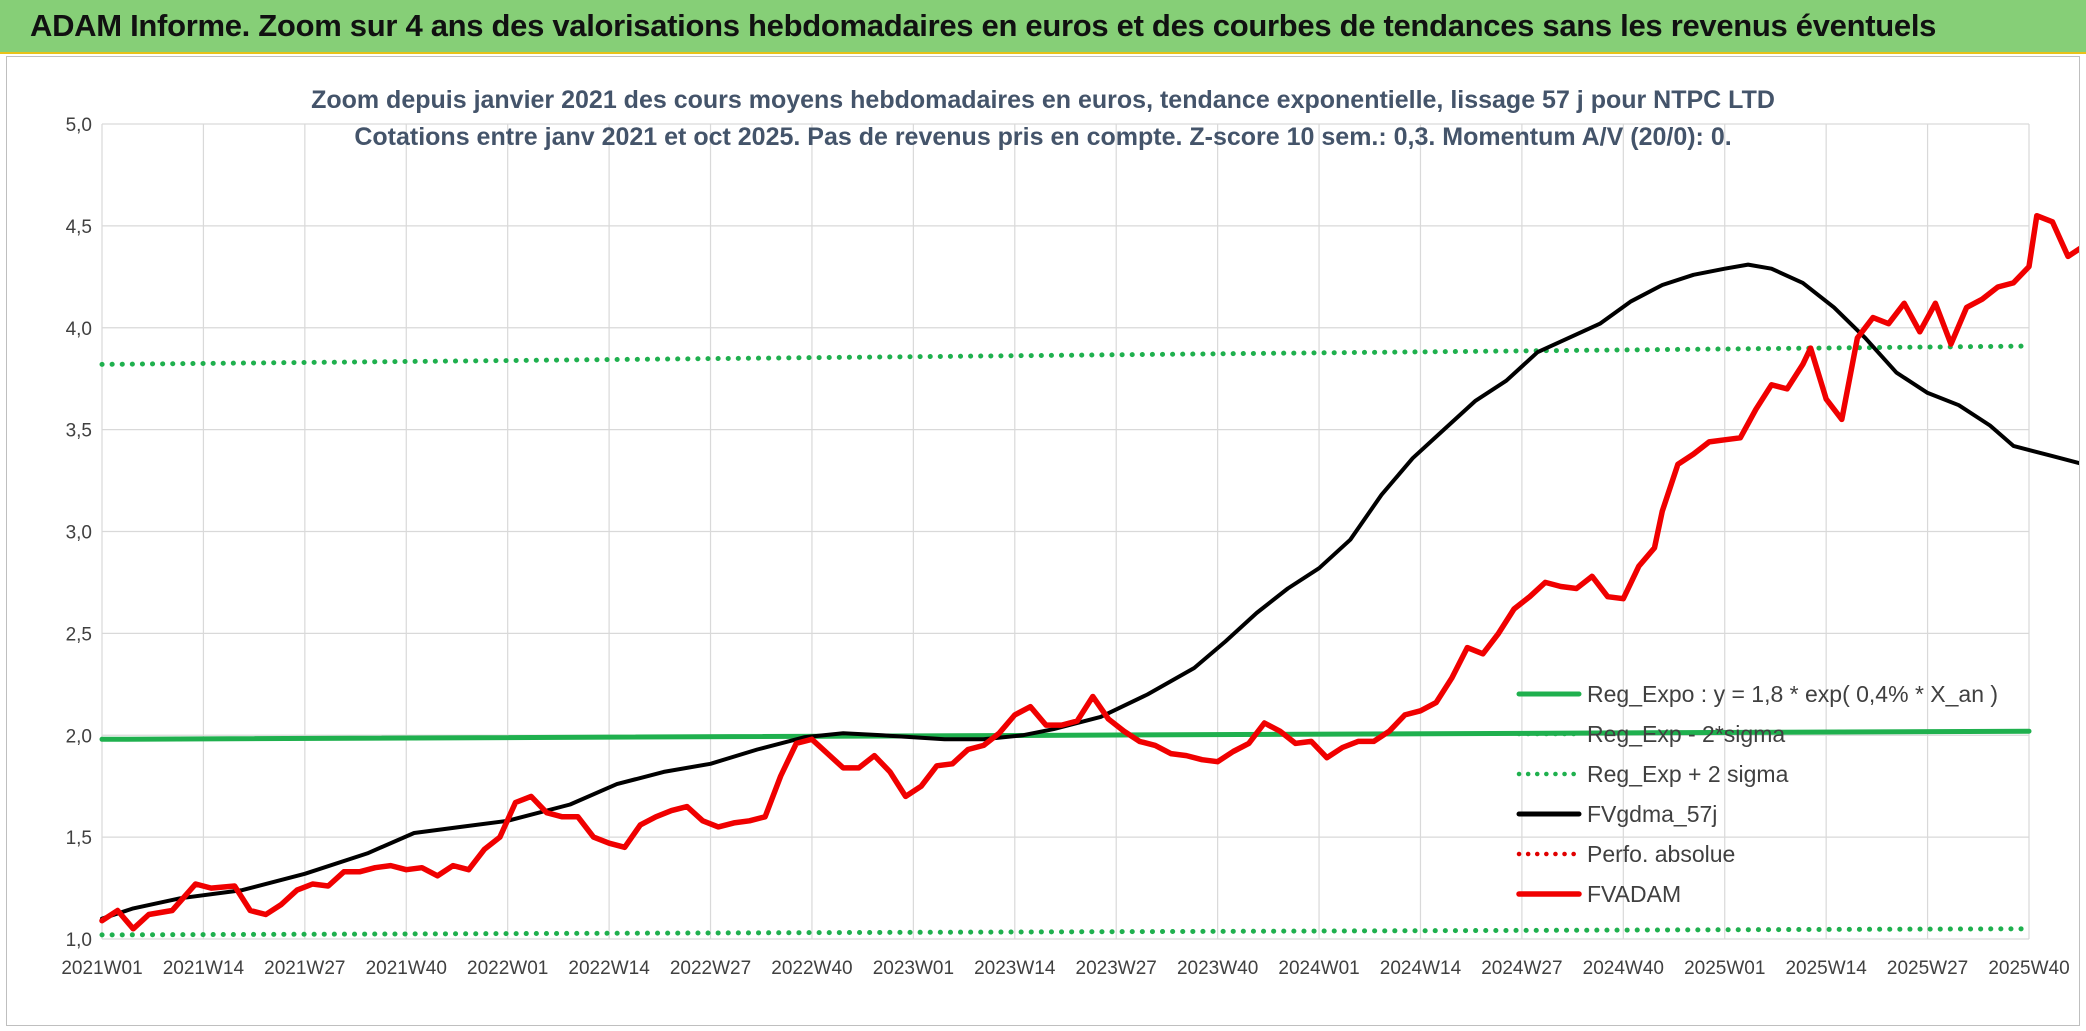 This screenshot has height=1031, width=2086. What do you see at coordinates (79, 940) in the screenshot?
I see `y-tick-label: 1,0` at bounding box center [79, 940].